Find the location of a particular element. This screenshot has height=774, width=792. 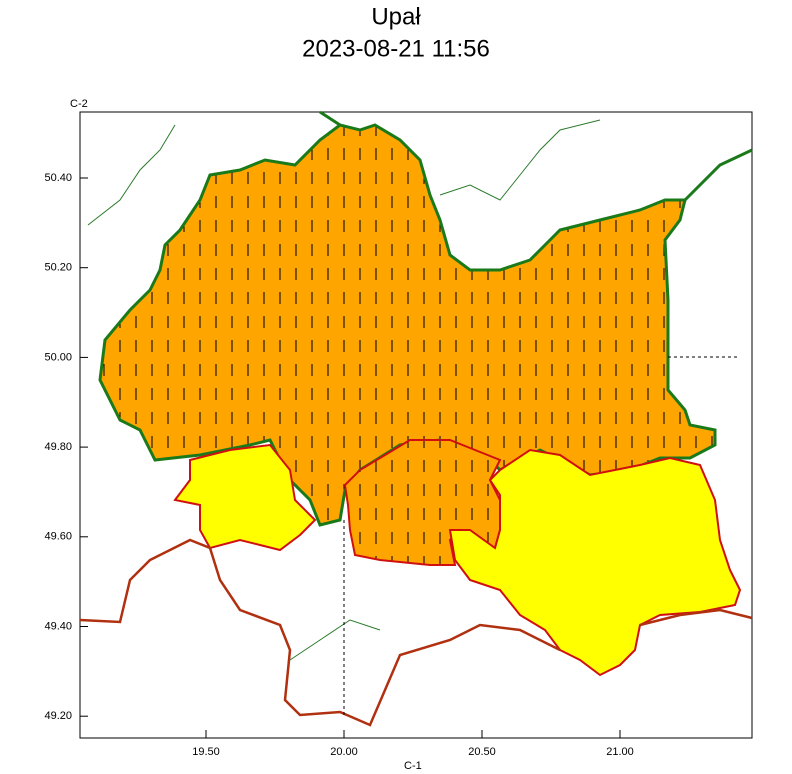

y-tick-label: 49.40 is located at coordinates (58, 626).